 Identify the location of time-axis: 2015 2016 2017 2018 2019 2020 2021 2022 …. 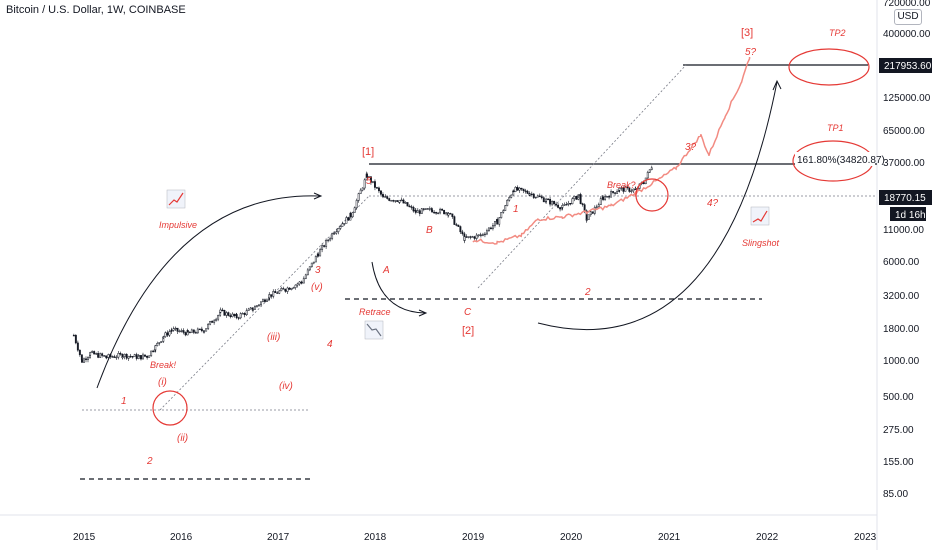
(475, 537).